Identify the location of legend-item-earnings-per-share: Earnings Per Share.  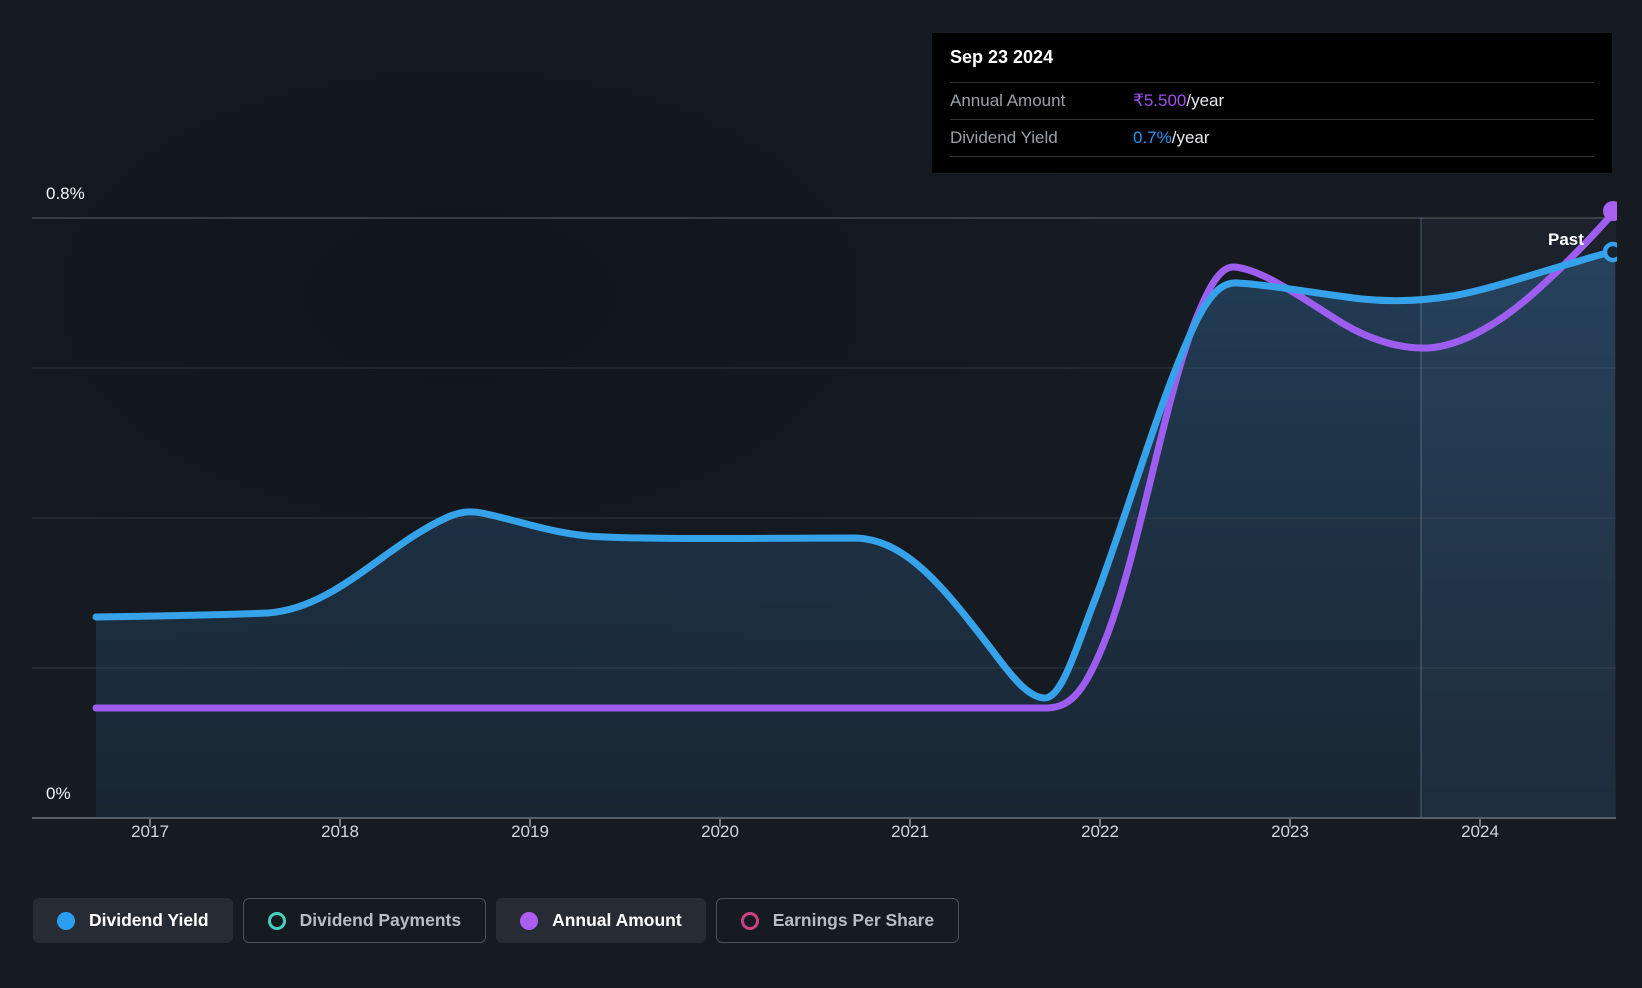
(837, 920).